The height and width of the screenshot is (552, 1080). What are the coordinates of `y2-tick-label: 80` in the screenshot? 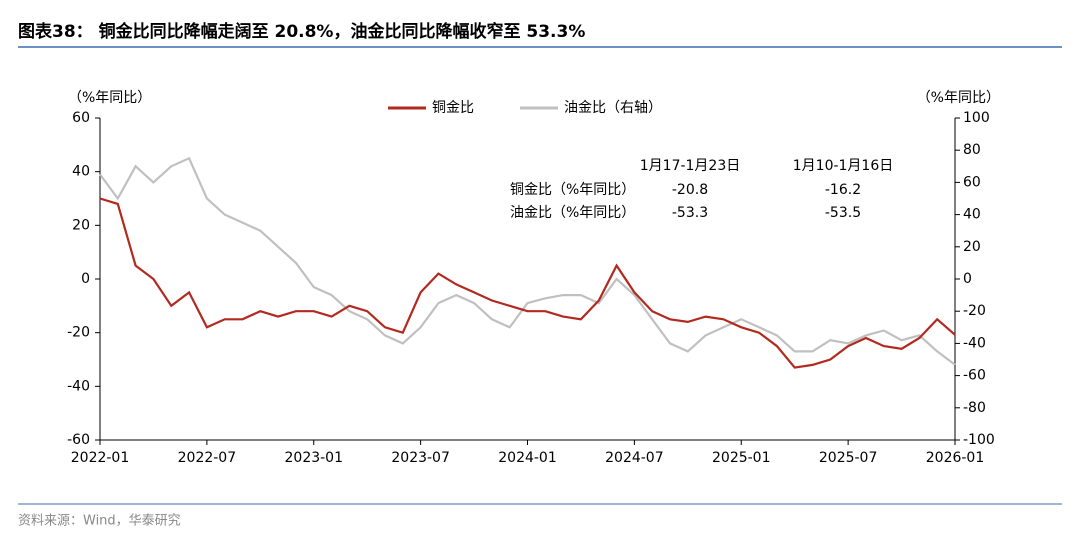 It's located at (972, 150).